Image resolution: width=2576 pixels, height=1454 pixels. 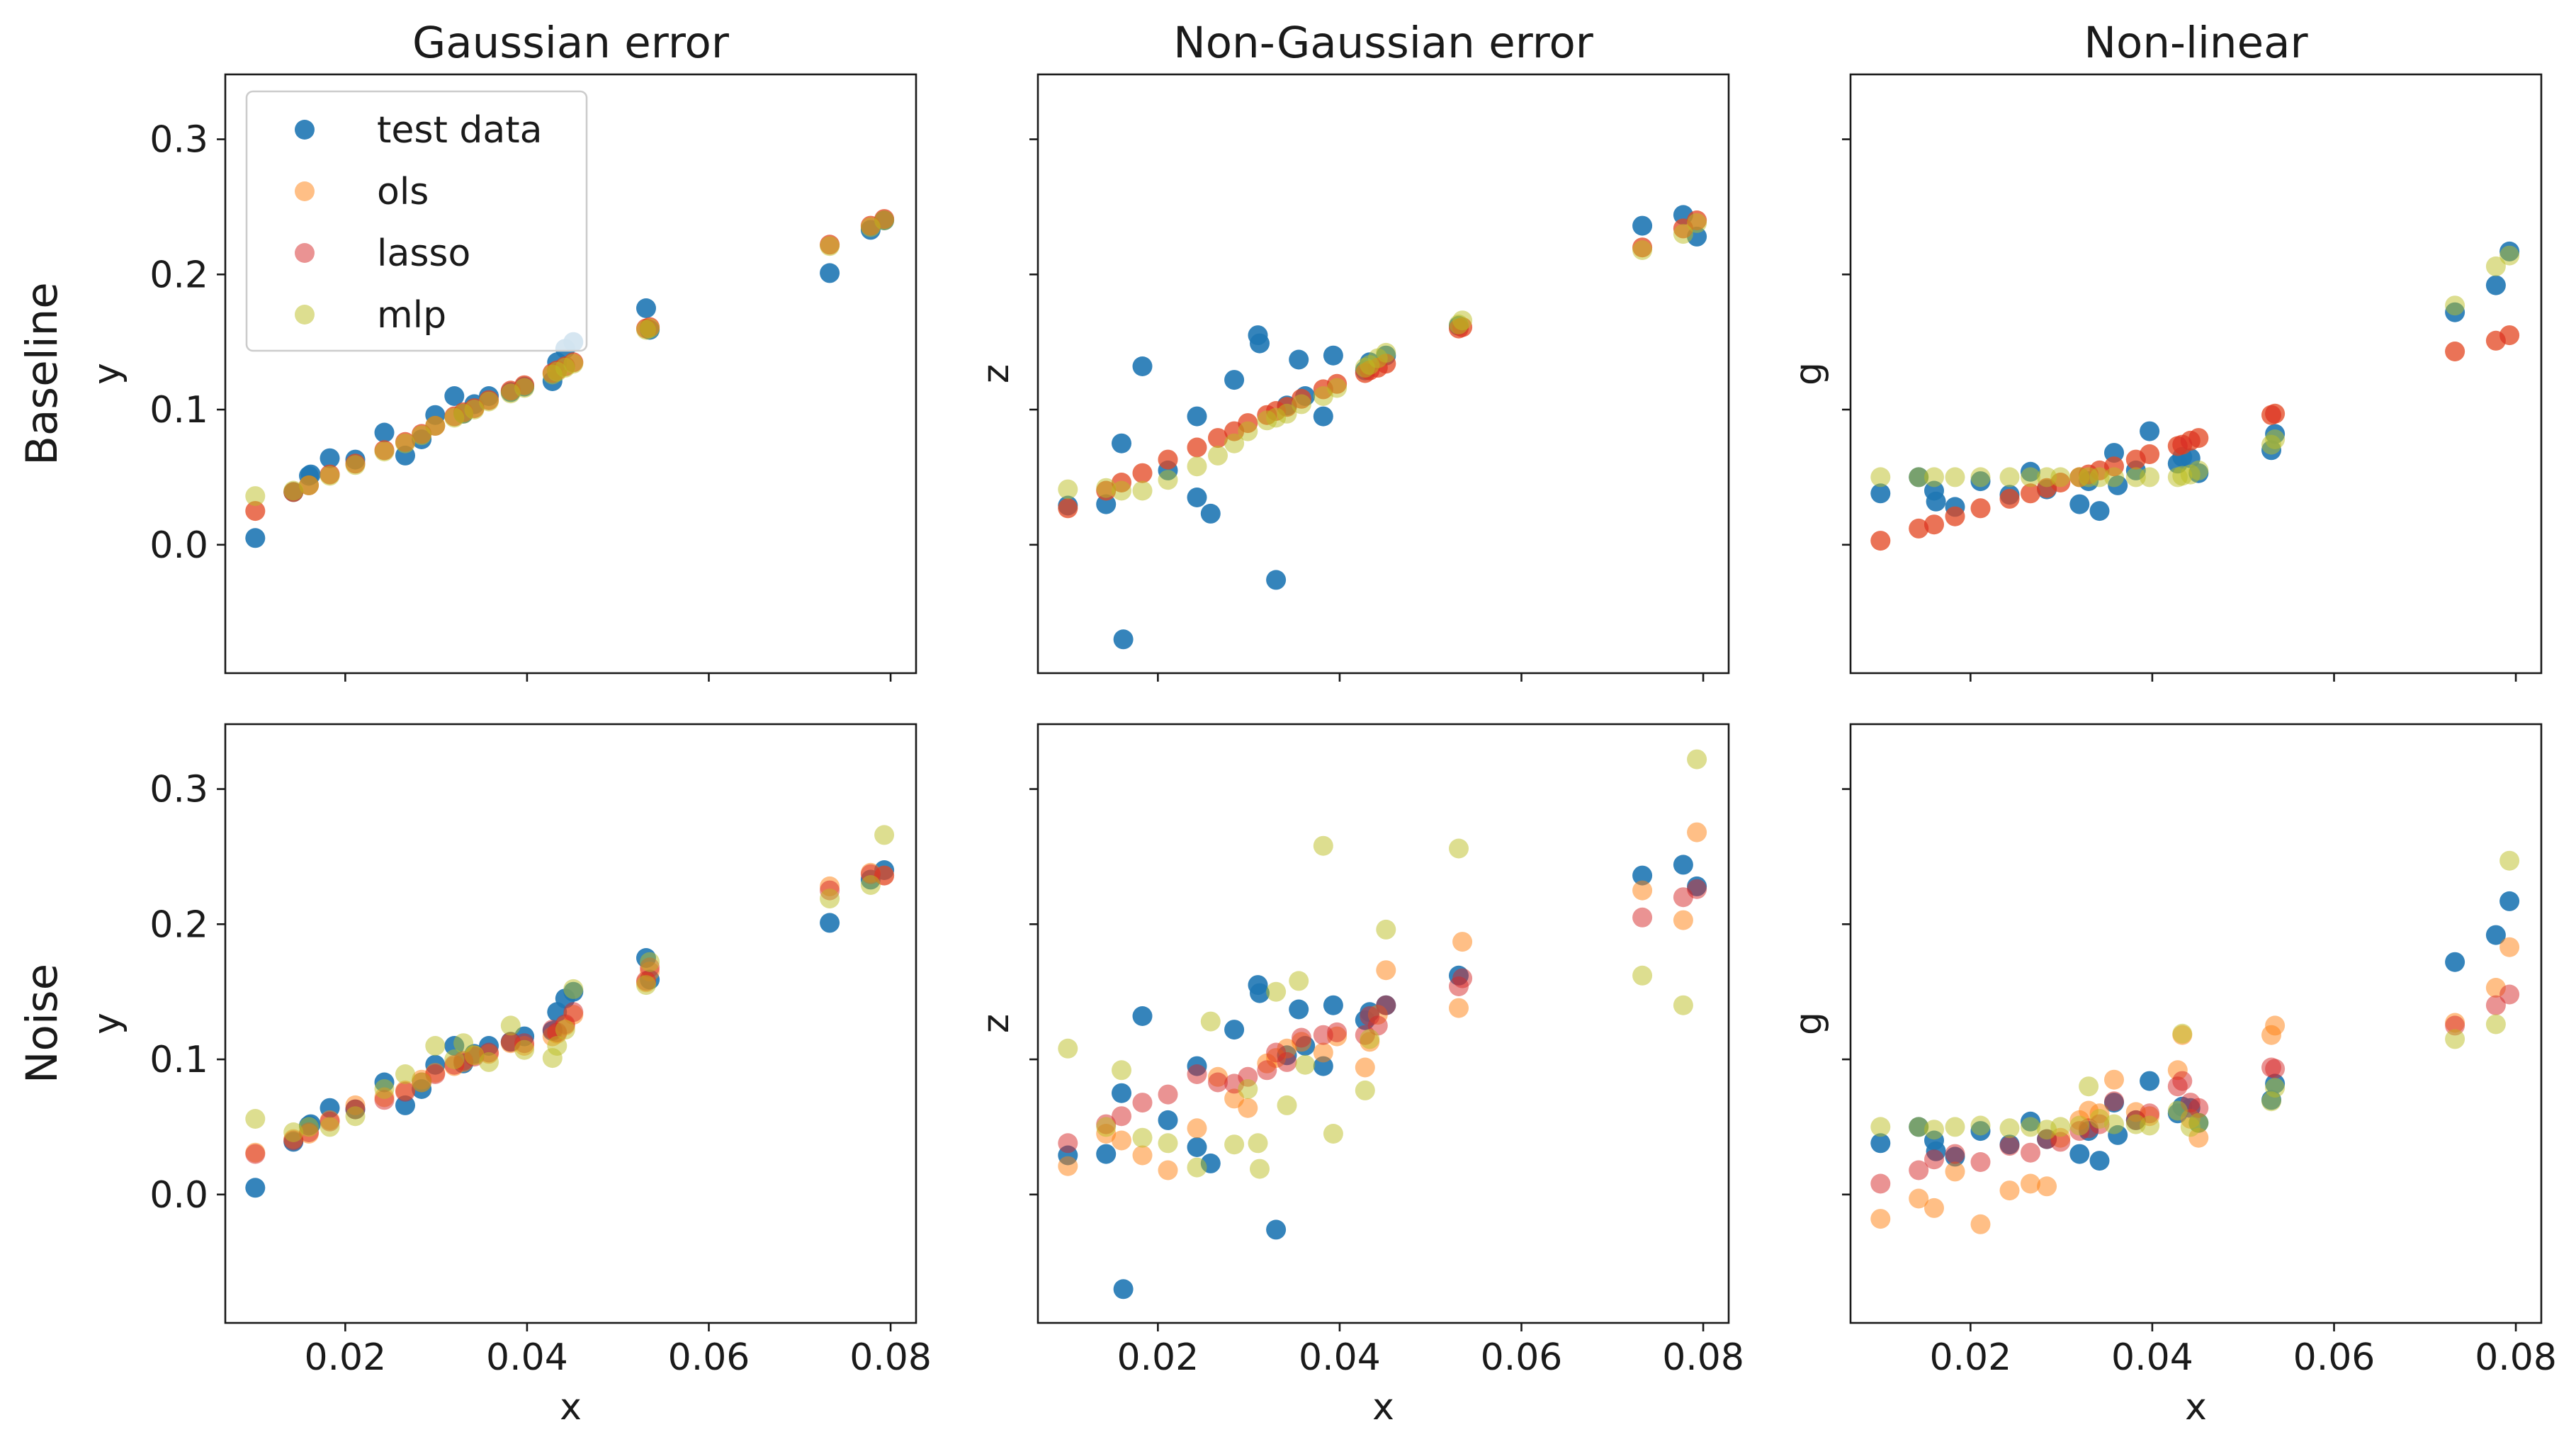 I want to click on legend-marker-ols, so click(x=305, y=191).